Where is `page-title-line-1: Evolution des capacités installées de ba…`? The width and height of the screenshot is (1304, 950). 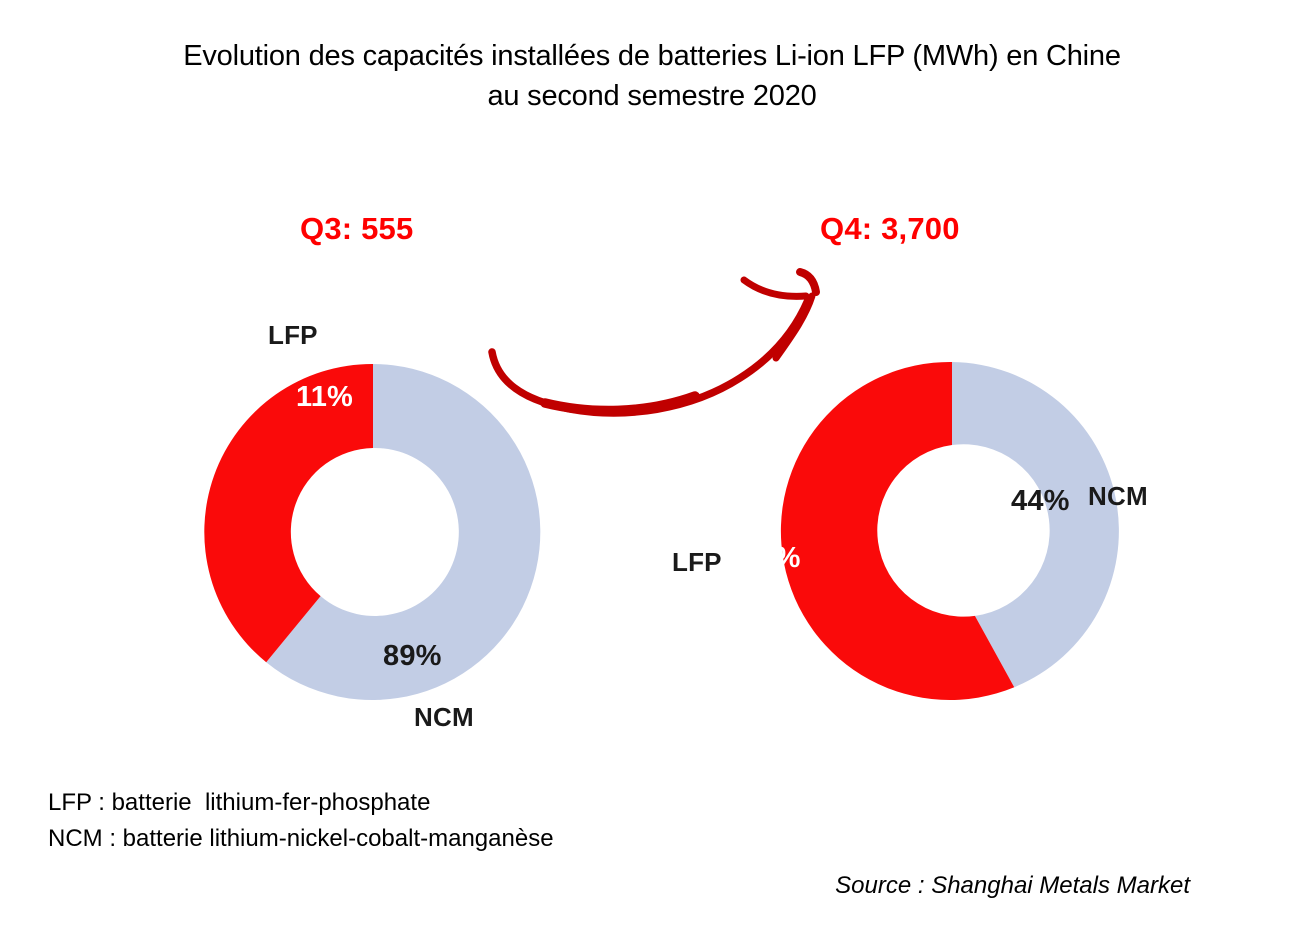
page-title-line-1: Evolution des capacités installées de ba… is located at coordinates (652, 56).